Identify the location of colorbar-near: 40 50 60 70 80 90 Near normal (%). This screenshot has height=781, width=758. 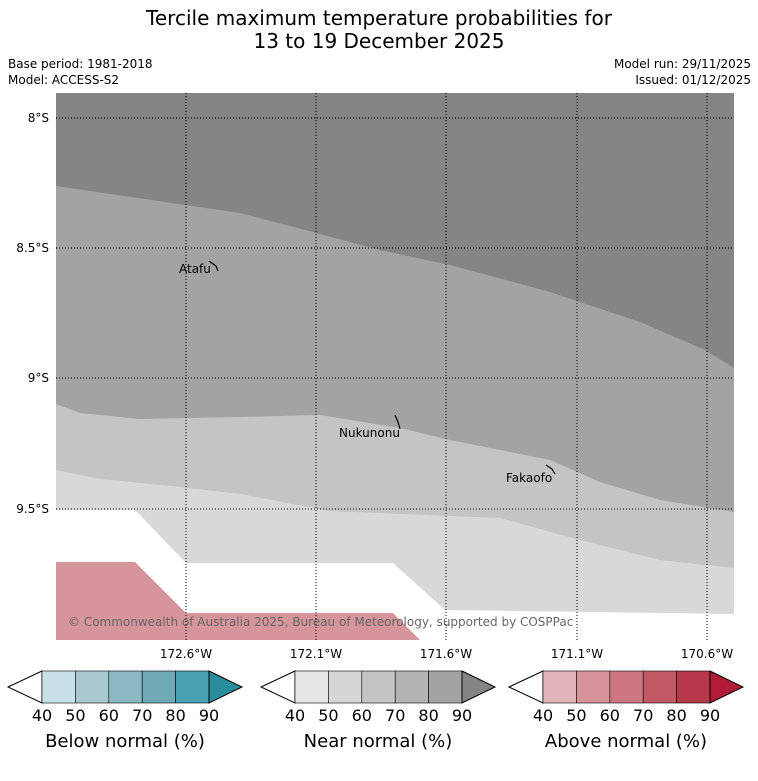
(378, 711).